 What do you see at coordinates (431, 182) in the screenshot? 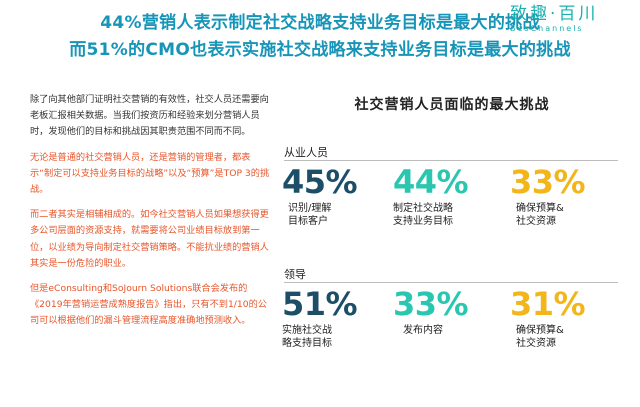
I see `stat-value: 44%` at bounding box center [431, 182].